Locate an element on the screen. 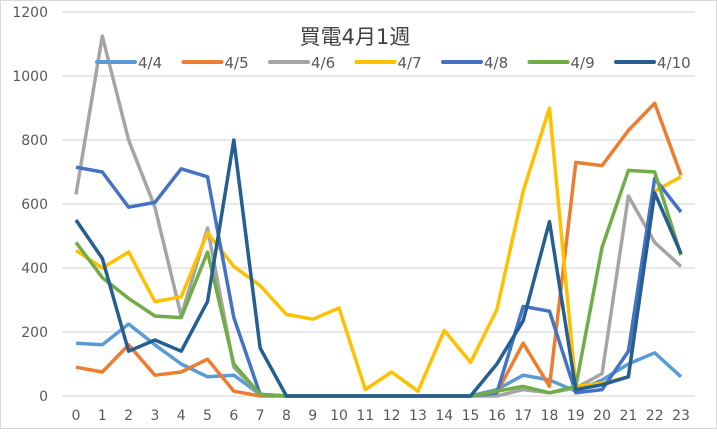 Image resolution: width=717 pixels, height=433 pixels. y-tick-label: 1000 is located at coordinates (30, 77).